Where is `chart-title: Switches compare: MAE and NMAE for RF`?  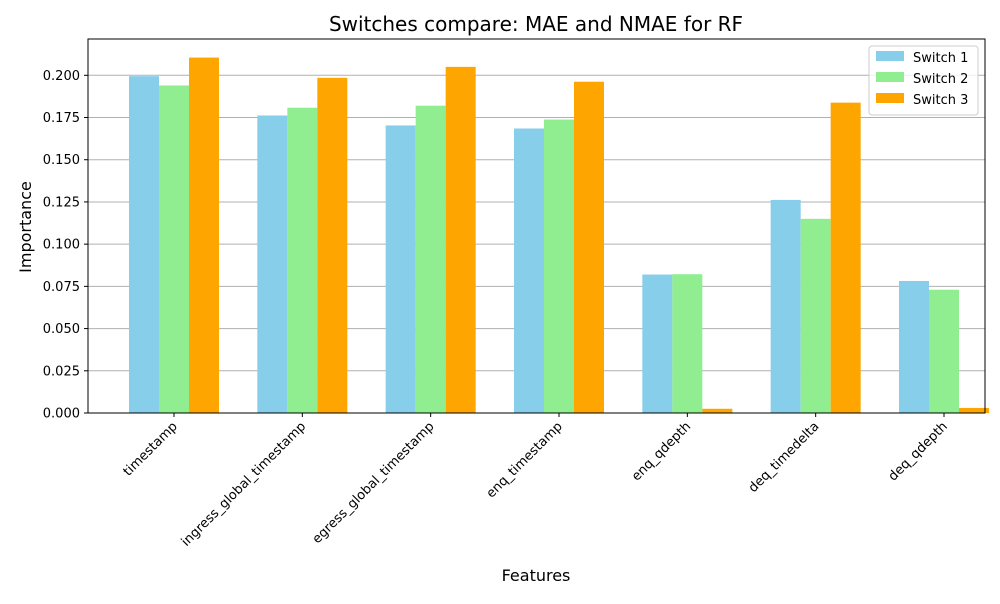 chart-title: Switches compare: MAE and NMAE for RF is located at coordinates (536, 24).